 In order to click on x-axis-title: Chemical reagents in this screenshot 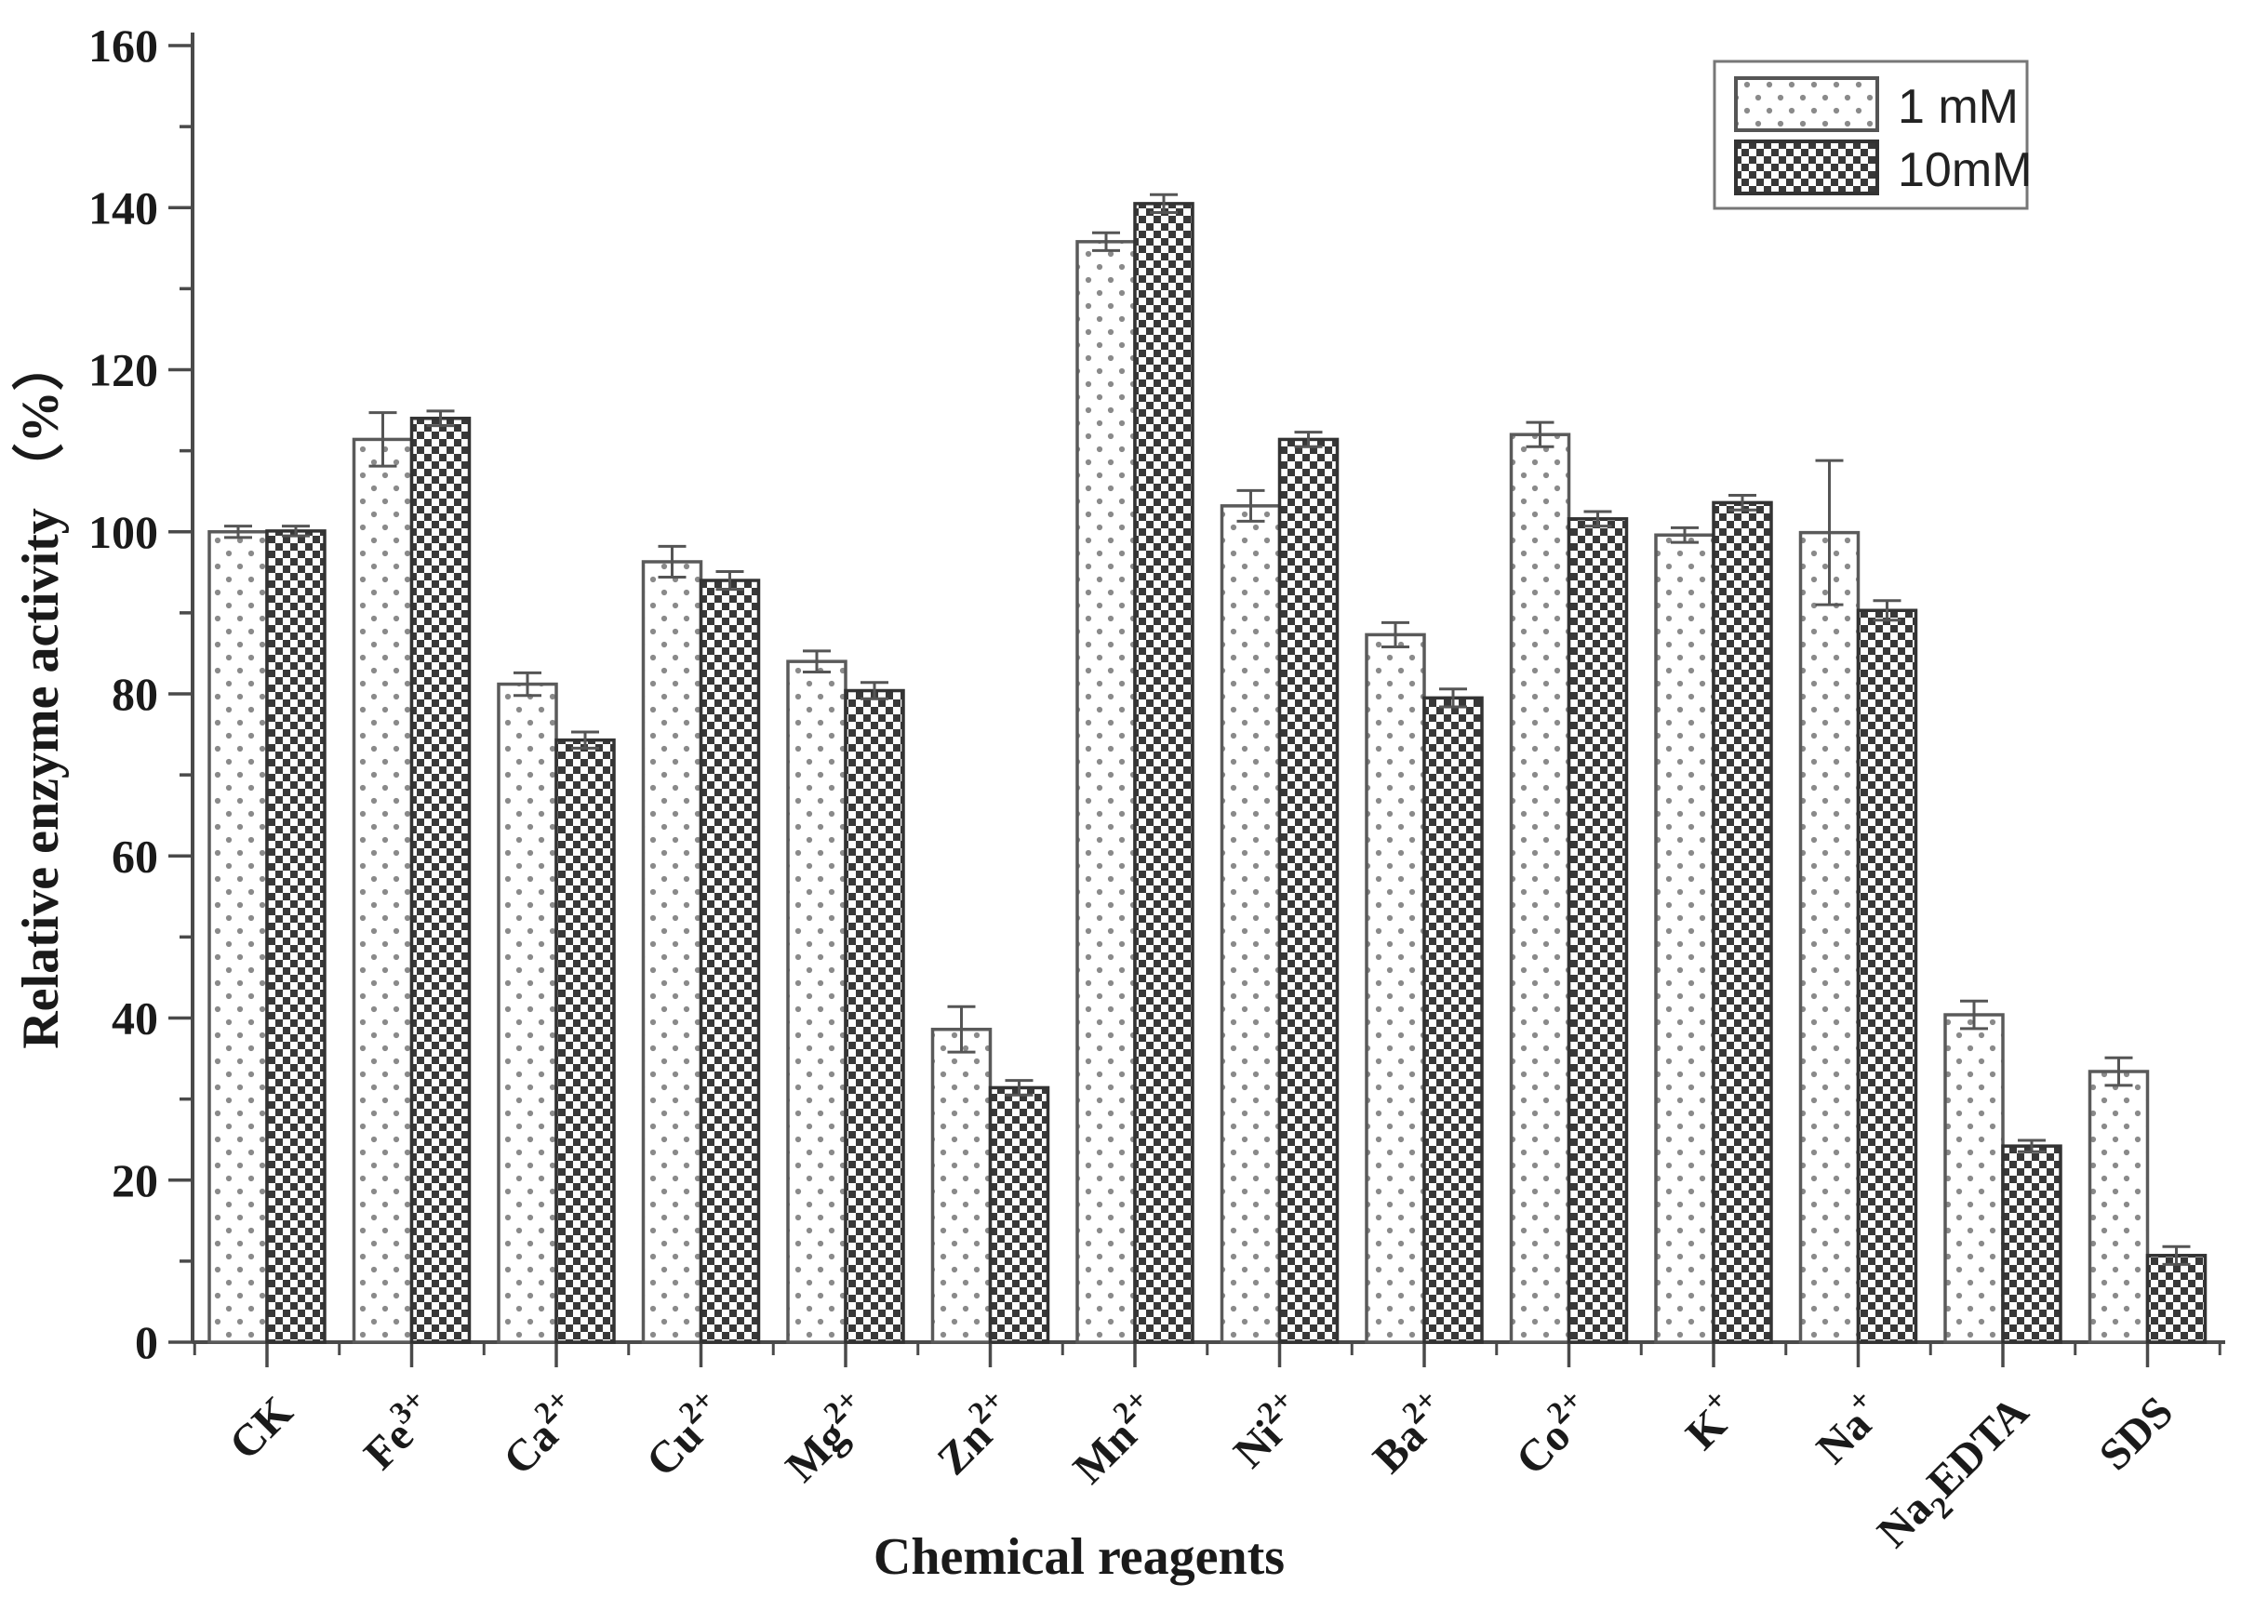, I will do `click(1079, 1557)`.